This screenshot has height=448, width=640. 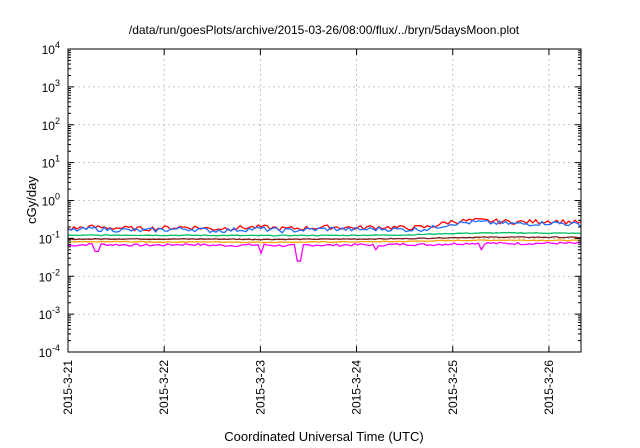 What do you see at coordinates (49, 237) in the screenshot?
I see `y-tick-label: 10⁻¹` at bounding box center [49, 237].